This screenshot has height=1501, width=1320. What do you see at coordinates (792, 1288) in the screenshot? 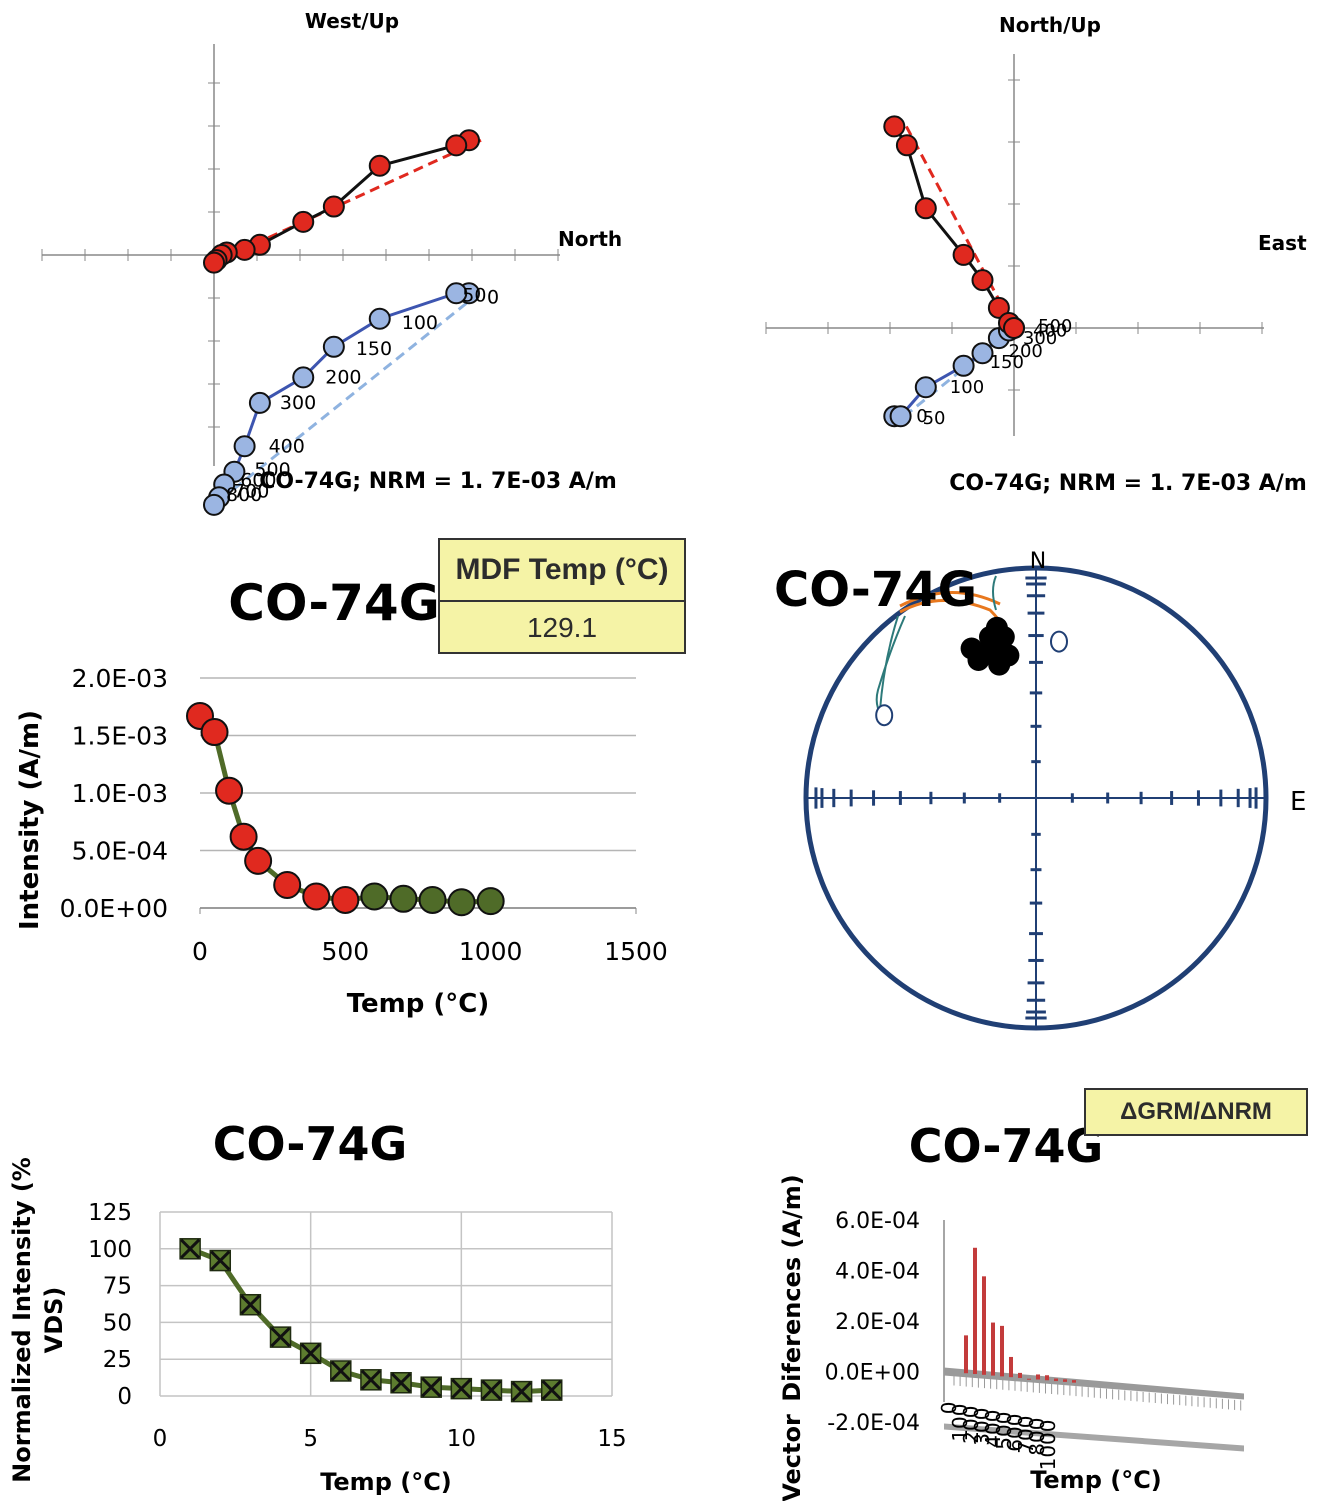
I see `vd-ylabel-2: Diferences (A/m)` at bounding box center [792, 1288].